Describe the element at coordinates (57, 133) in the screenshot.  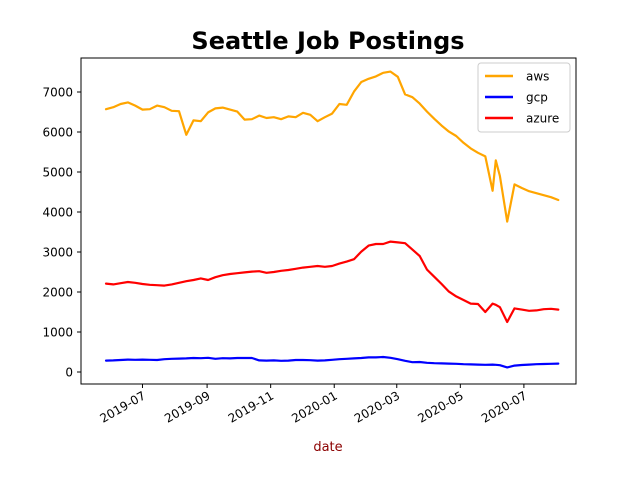
I see `y-tick-label: 6000` at that location.